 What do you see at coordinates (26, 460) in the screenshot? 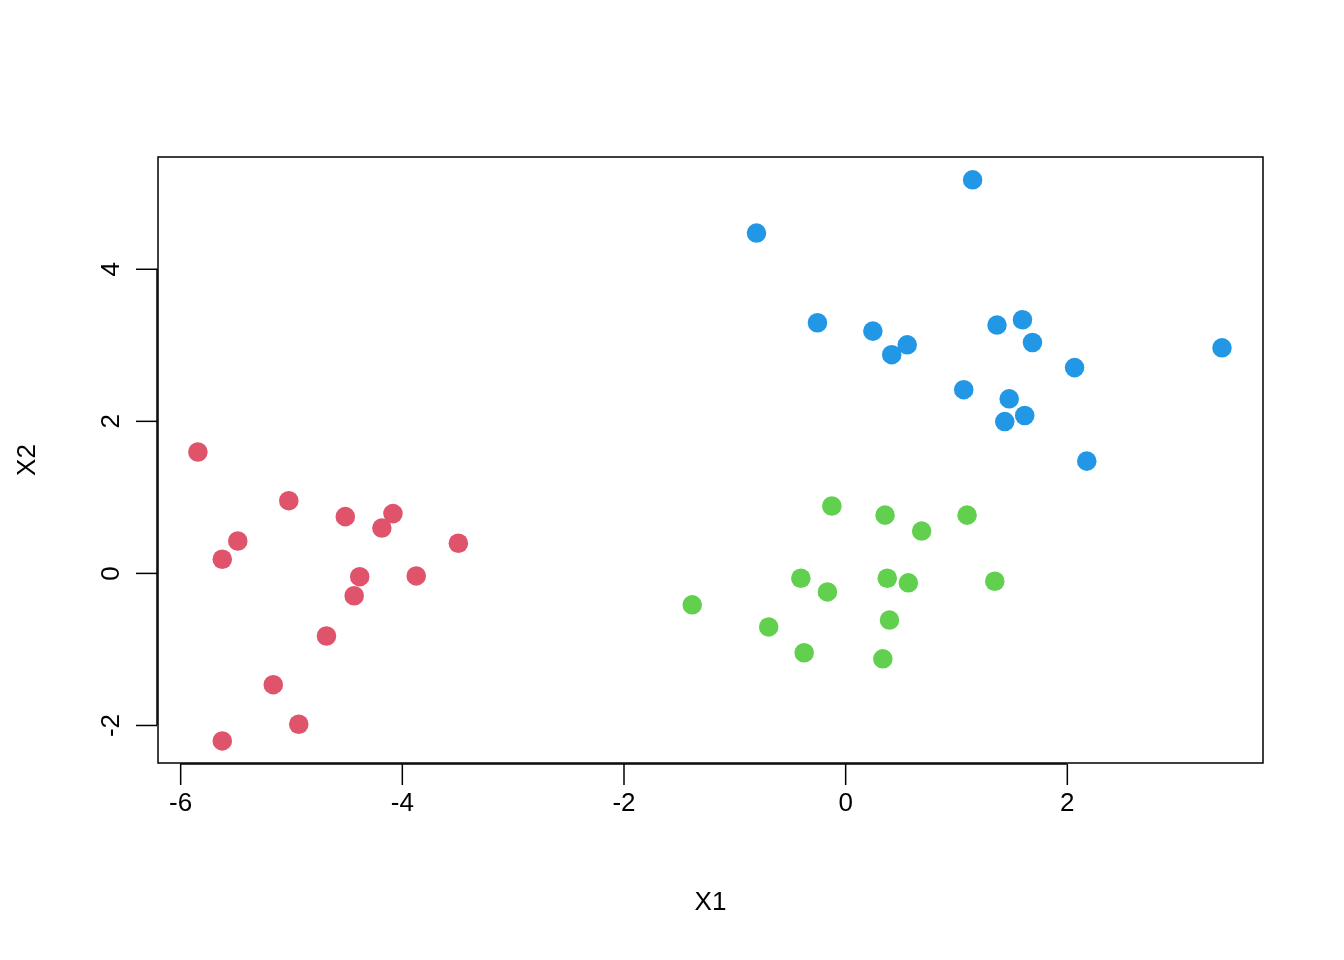
I see `y-axis-title: X2` at bounding box center [26, 460].